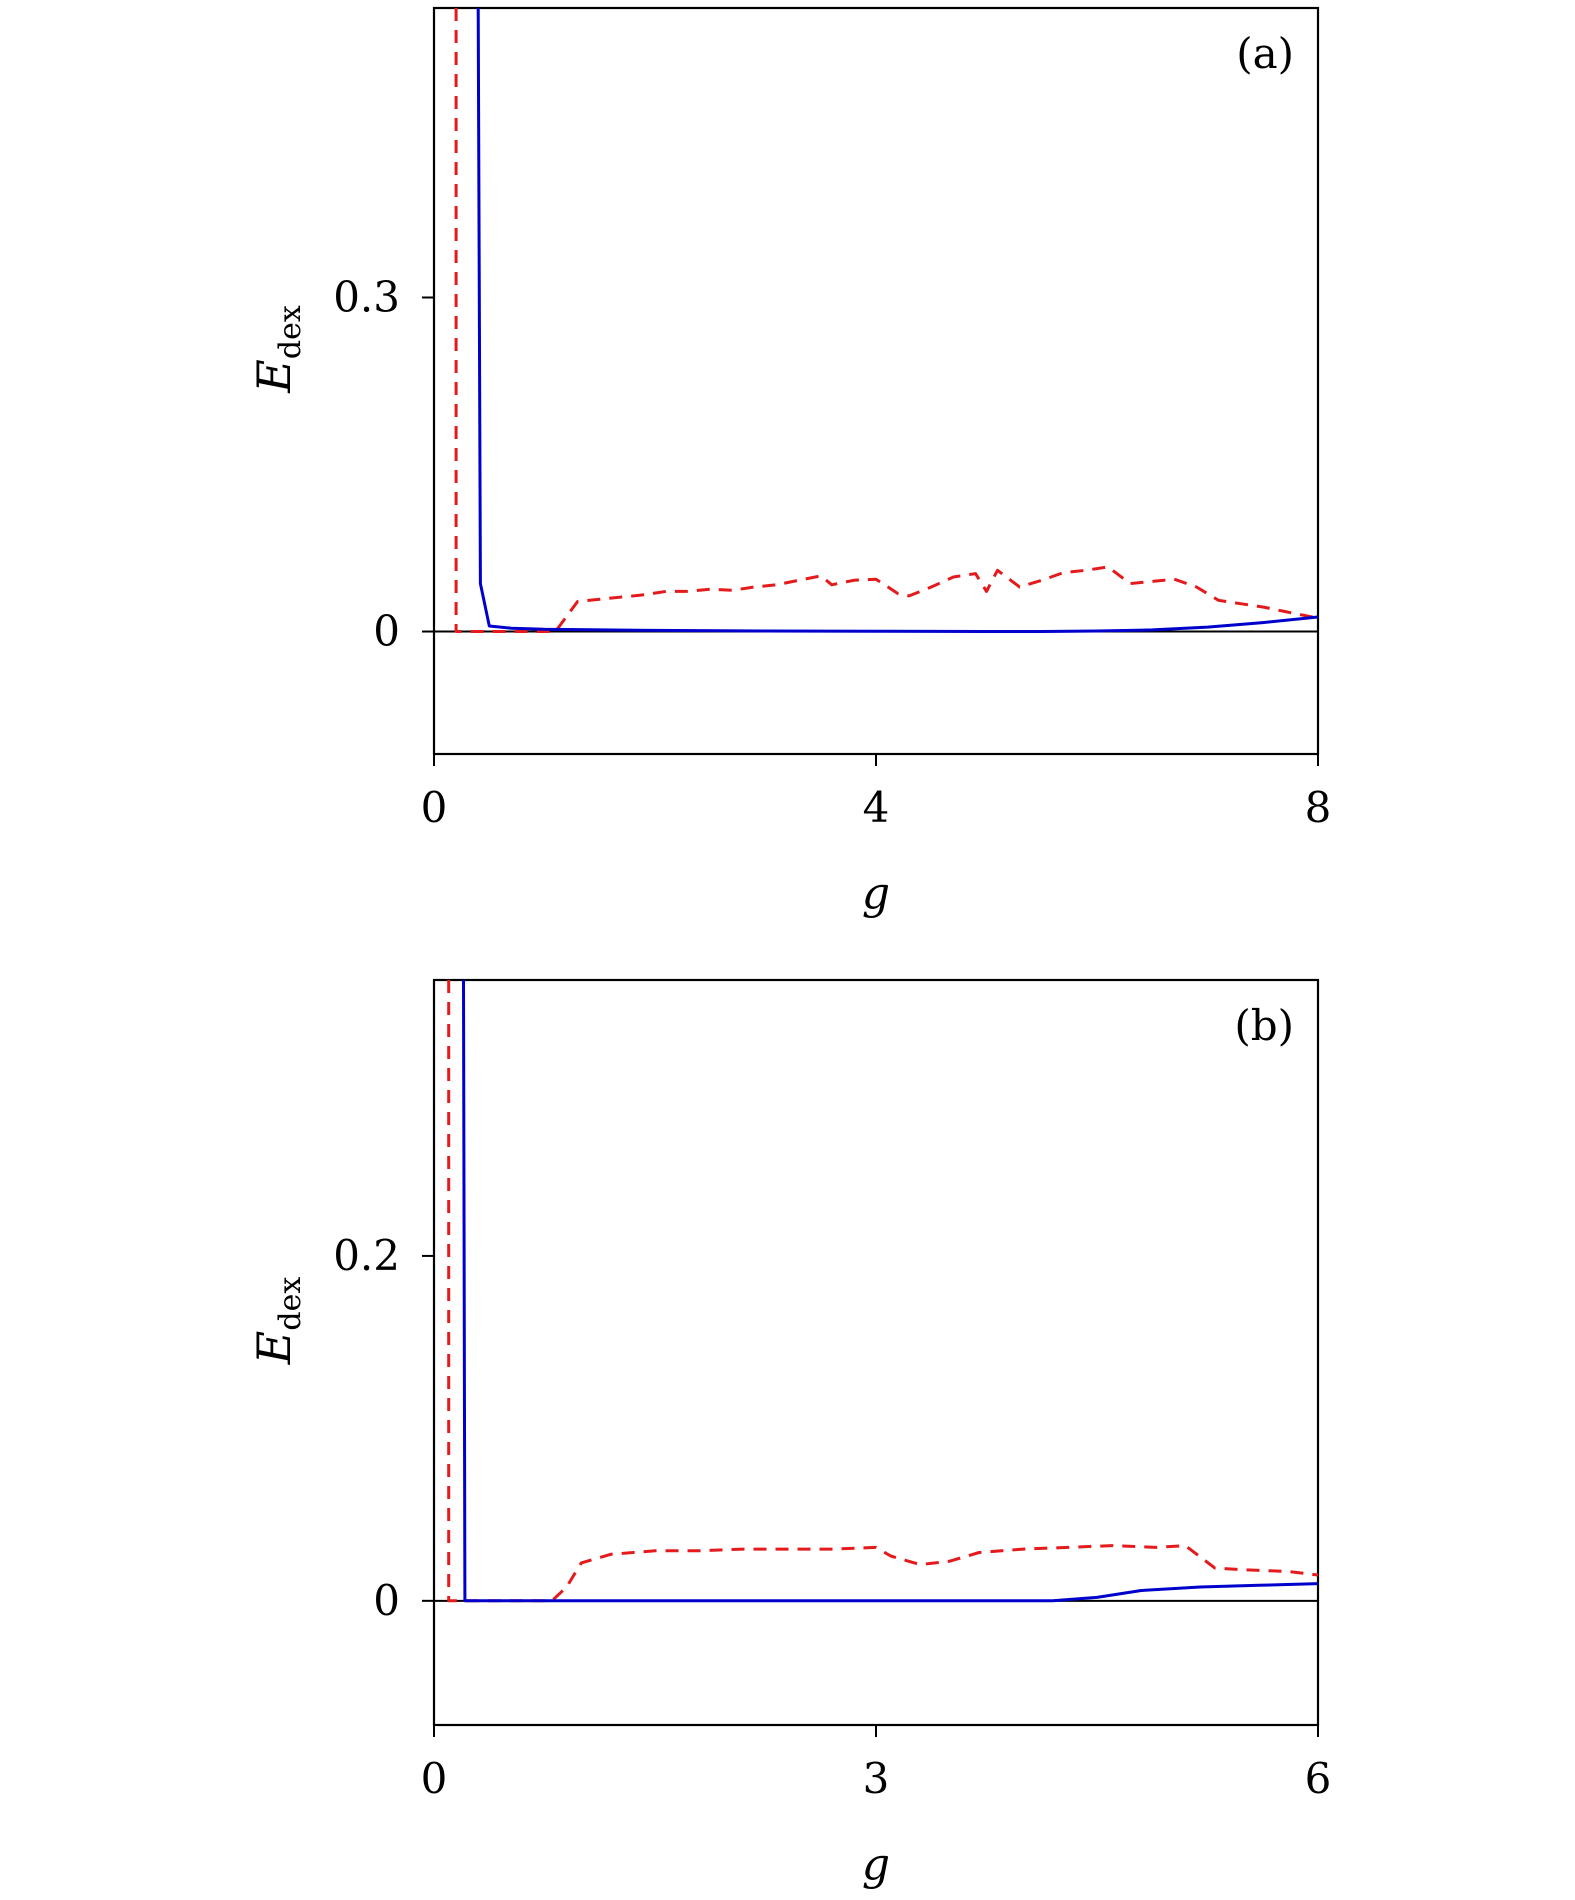 The height and width of the screenshot is (1900, 1575). What do you see at coordinates (1318, 807) in the screenshot?
I see `x-tick-label: 8` at bounding box center [1318, 807].